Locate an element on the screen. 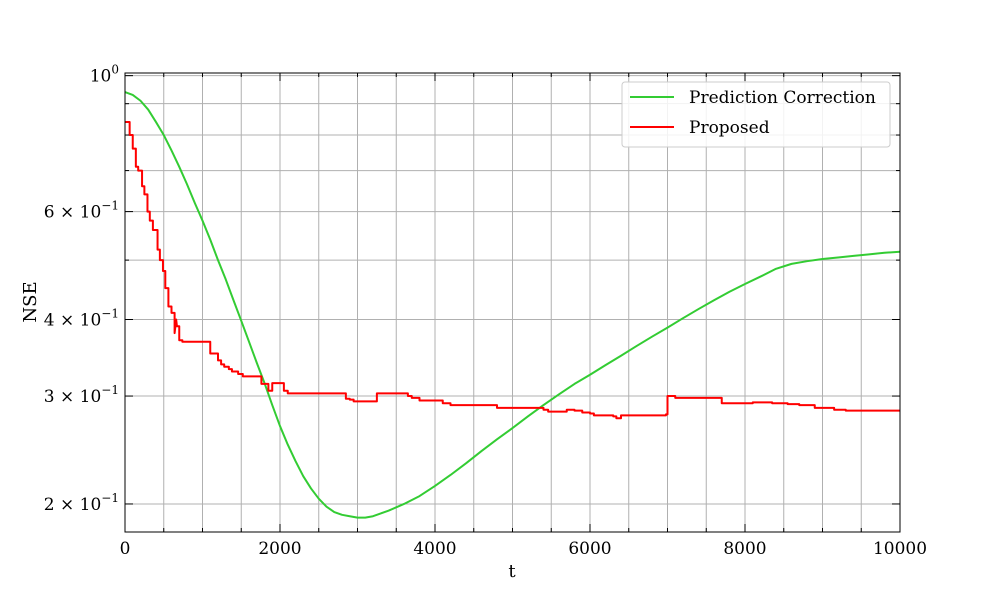  x-tick-label: 4000 is located at coordinates (434, 549).